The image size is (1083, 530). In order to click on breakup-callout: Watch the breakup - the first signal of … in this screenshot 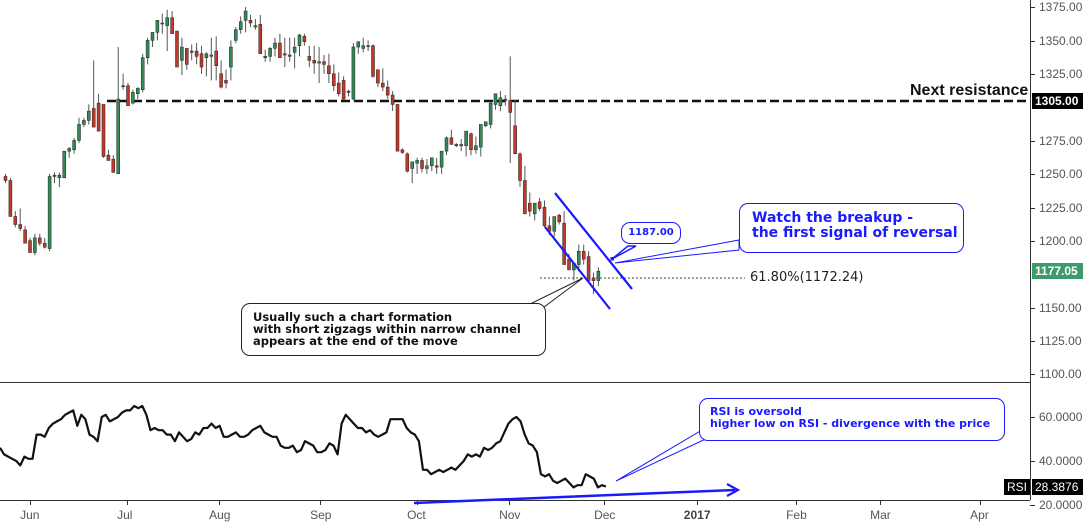, I will do `click(851, 228)`.